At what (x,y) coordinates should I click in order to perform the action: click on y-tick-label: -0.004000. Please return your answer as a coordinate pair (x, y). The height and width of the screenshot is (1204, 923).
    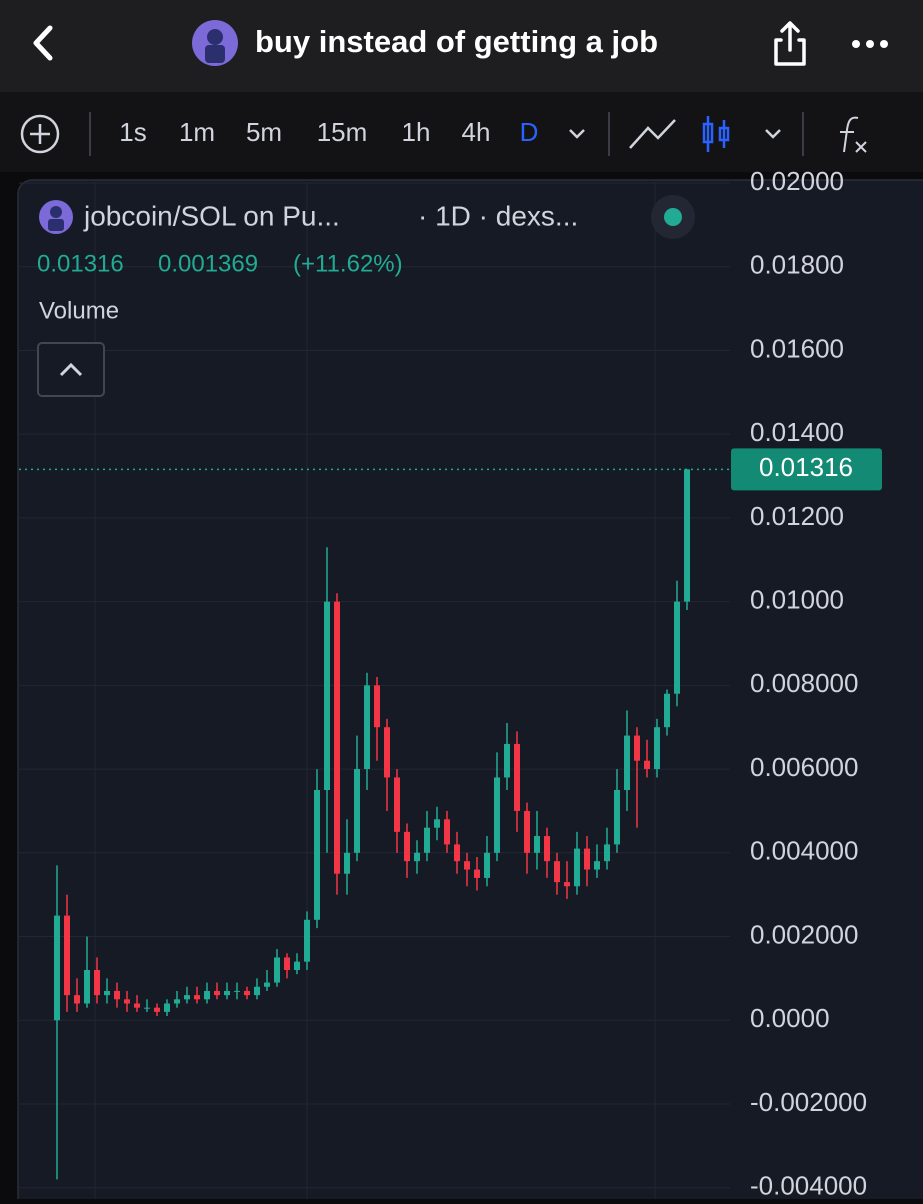
    Looking at the image, I should click on (808, 1185).